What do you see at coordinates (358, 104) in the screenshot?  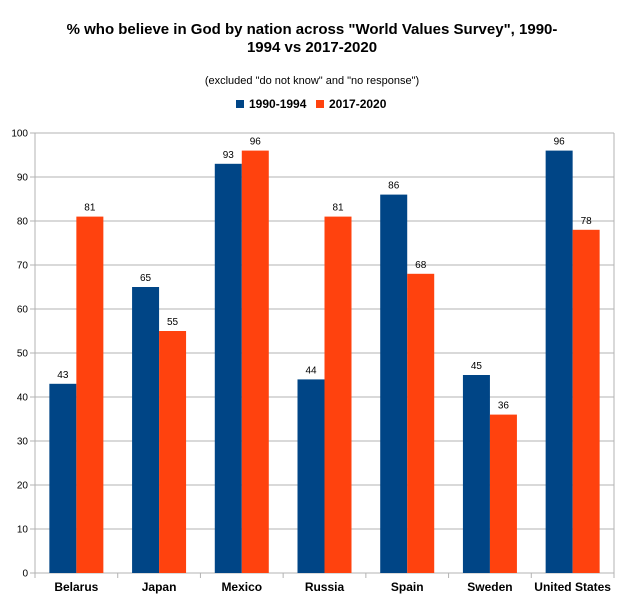 I see `legend-label-2017-2020: 2017-2020` at bounding box center [358, 104].